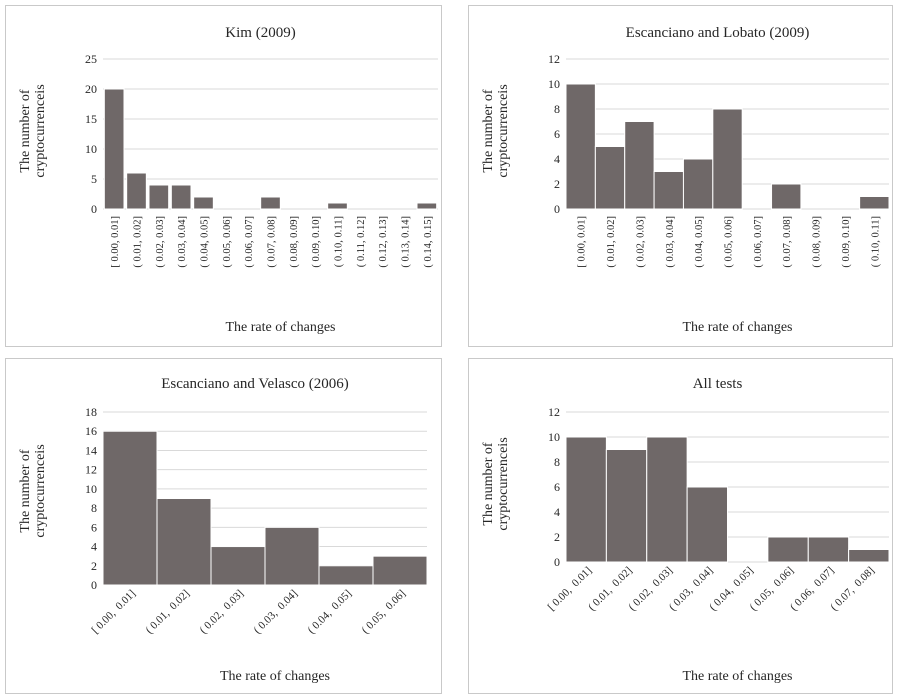 This screenshot has height=700, width=898. I want to click on y-tick-label: 14, so click(91, 450).